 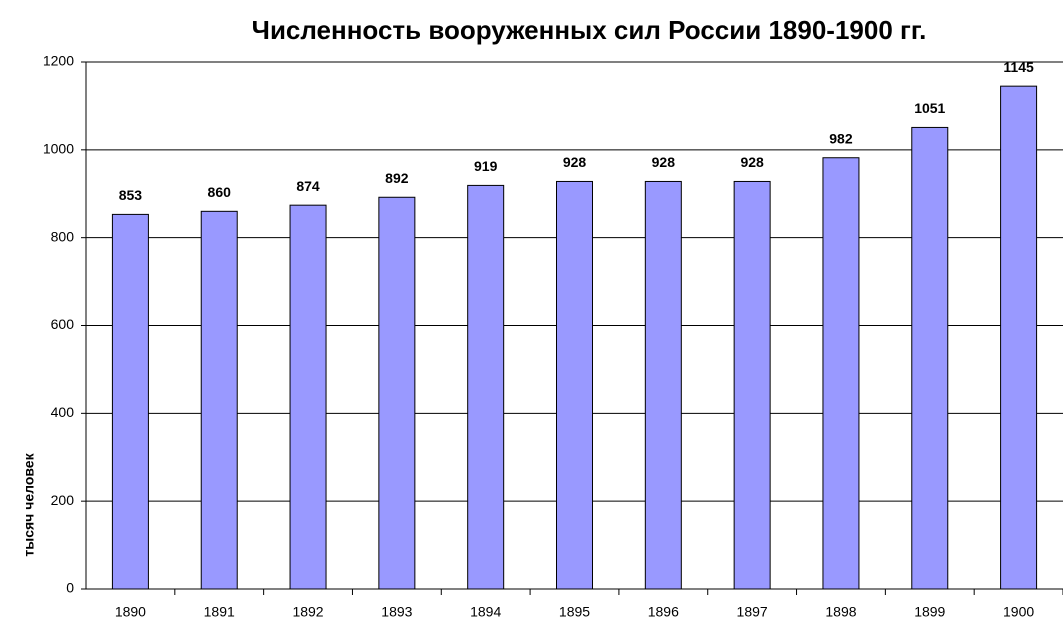 What do you see at coordinates (220, 192) in the screenshot?
I see `value-label: 860` at bounding box center [220, 192].